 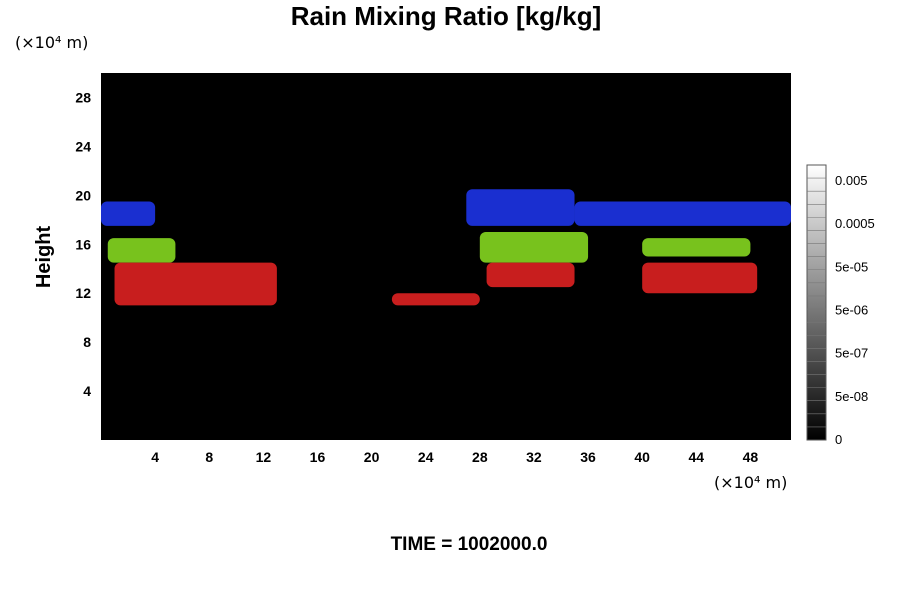 I want to click on colorbar-tick-label: 5e-08, so click(x=851, y=396).